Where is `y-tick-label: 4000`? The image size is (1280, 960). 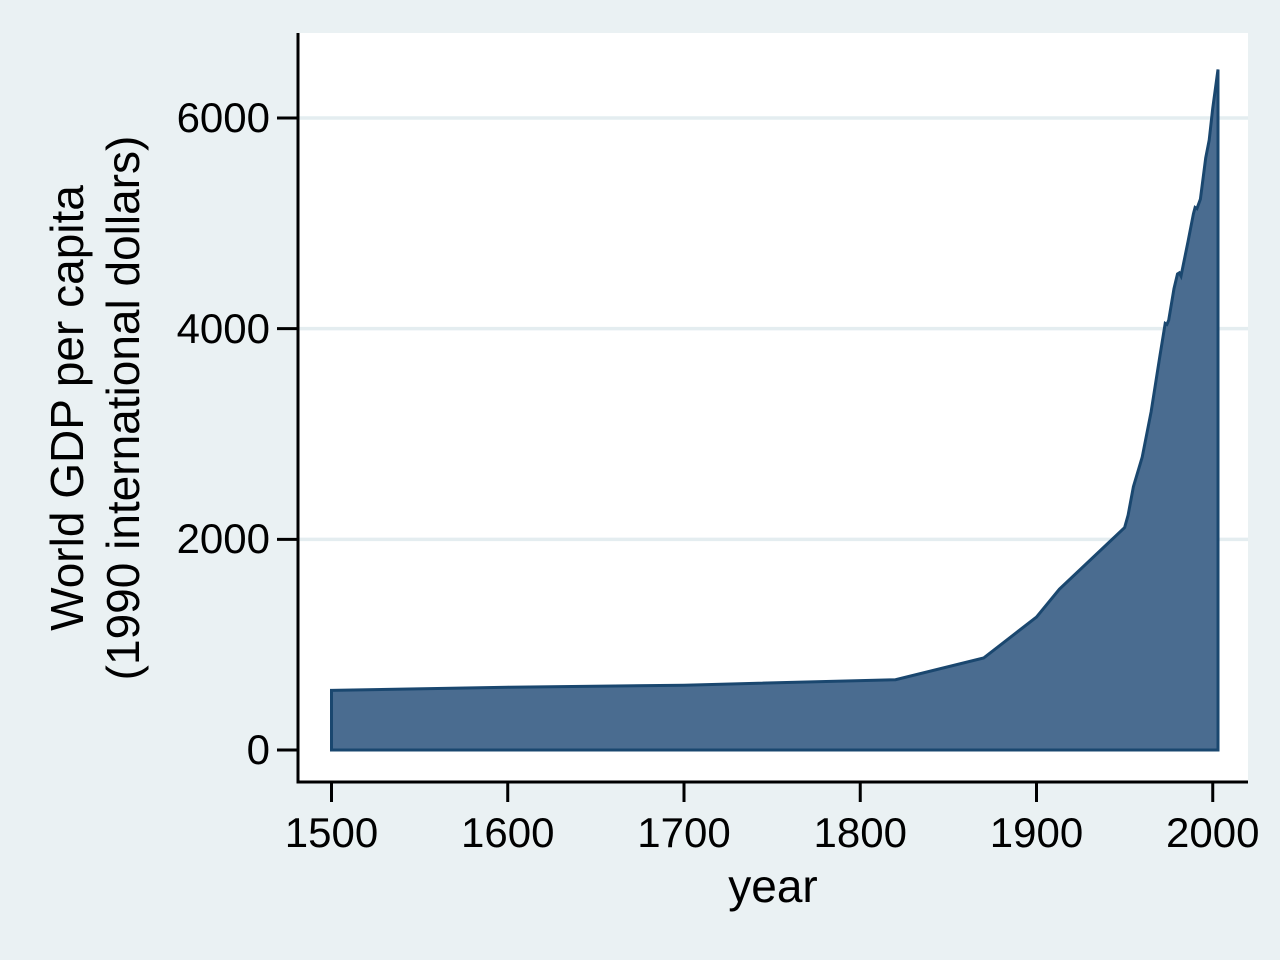
y-tick-label: 4000 is located at coordinates (223, 328).